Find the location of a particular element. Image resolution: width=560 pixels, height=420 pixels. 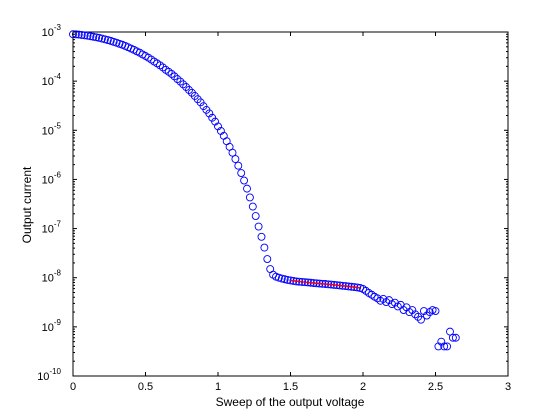

y-tick-label-exponent: -5 is located at coordinates (58, 125).